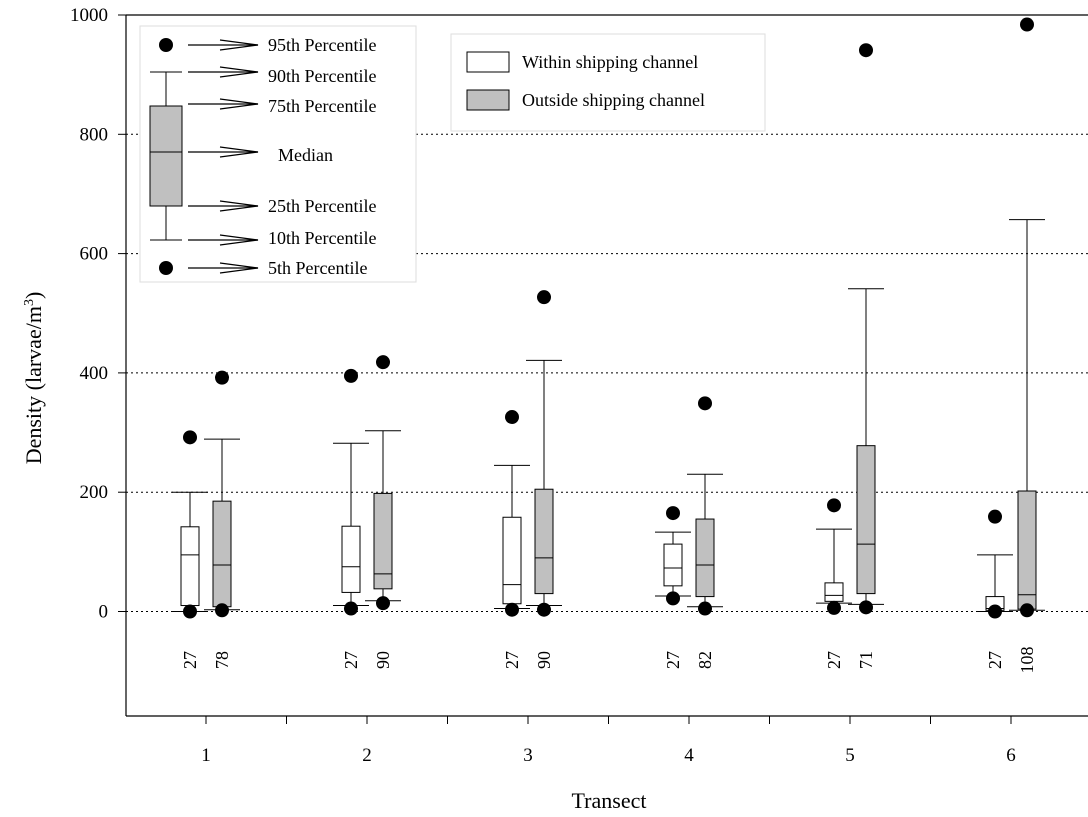  What do you see at coordinates (94, 373) in the screenshot?
I see `y-tick-label: 400` at bounding box center [94, 373].